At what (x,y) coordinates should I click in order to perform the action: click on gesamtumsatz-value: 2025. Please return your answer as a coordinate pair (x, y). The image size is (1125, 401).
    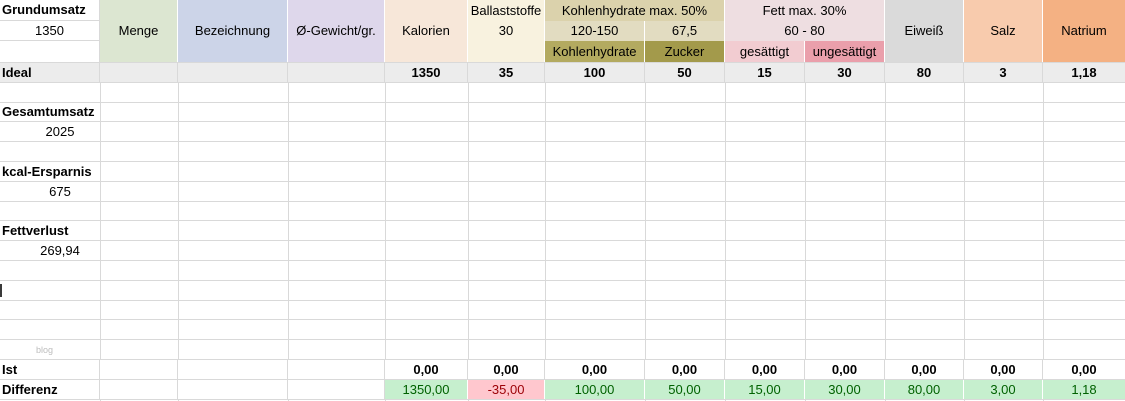
    Looking at the image, I should click on (60, 132).